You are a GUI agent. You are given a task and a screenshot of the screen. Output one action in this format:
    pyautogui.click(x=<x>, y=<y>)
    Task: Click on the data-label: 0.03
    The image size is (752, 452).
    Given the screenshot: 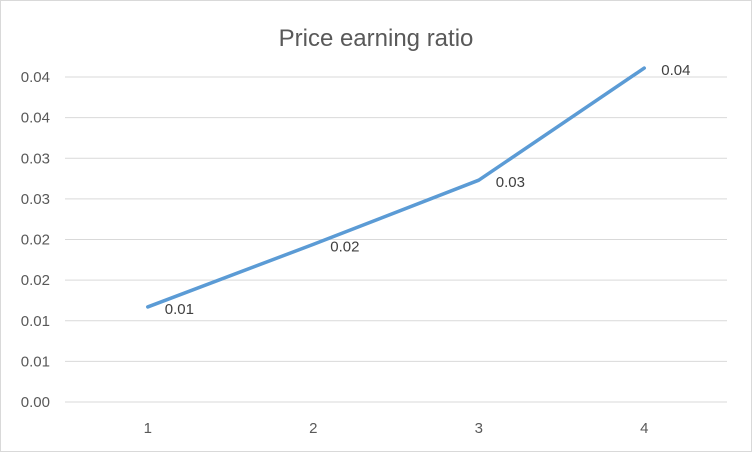 What is the action you would take?
    pyautogui.click(x=510, y=182)
    